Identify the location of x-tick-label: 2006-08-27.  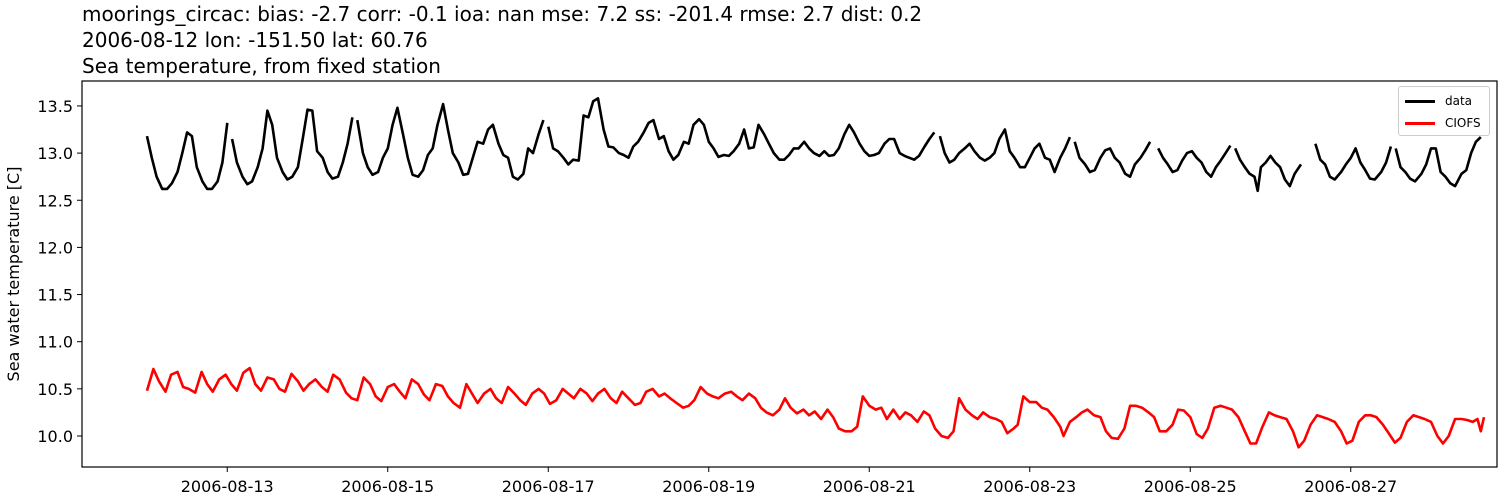
(1350, 486).